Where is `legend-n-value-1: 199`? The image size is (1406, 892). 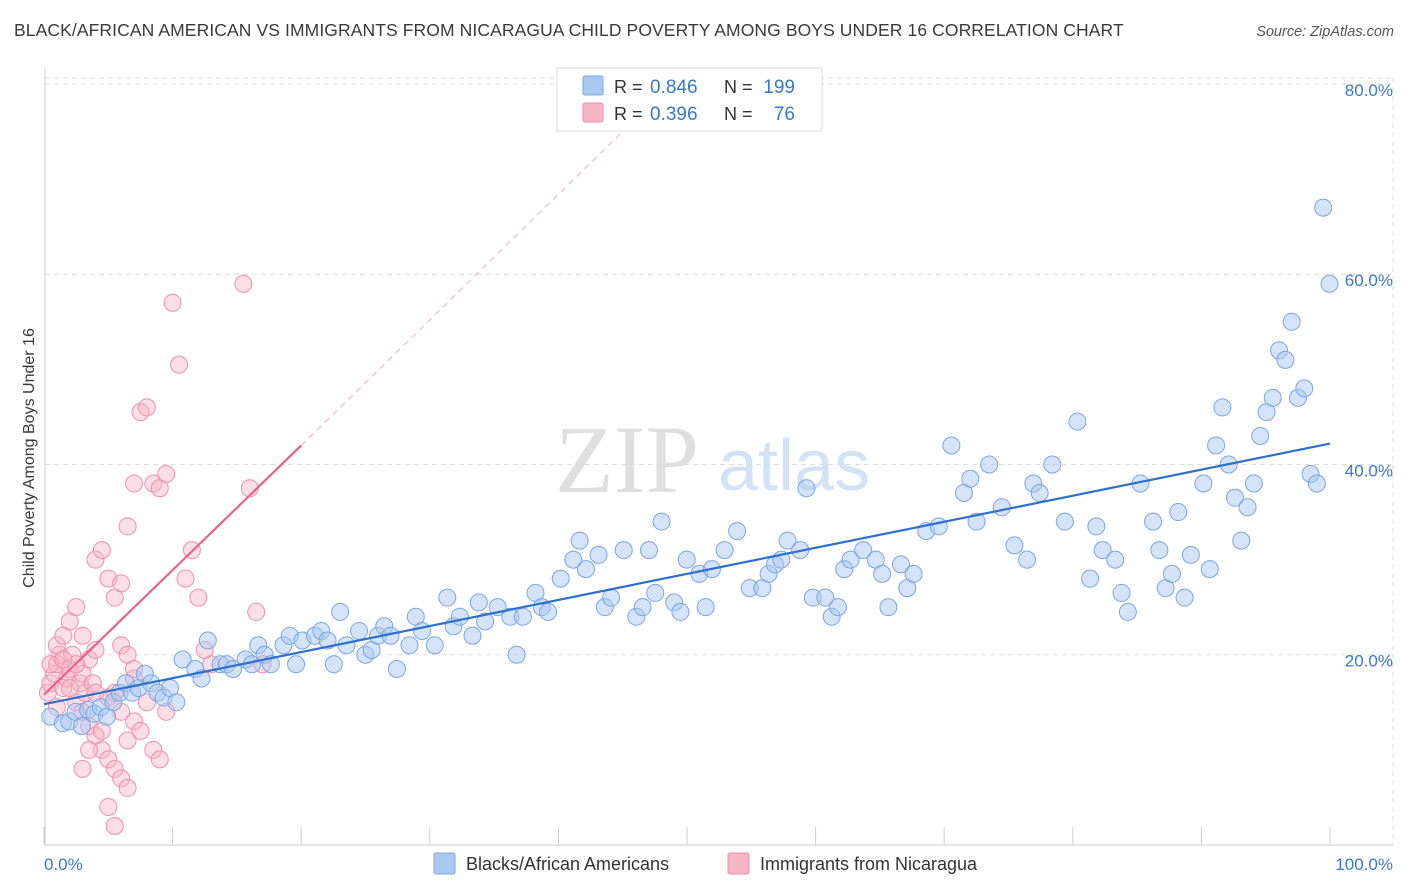
legend-n-value-1: 199 is located at coordinates (779, 87).